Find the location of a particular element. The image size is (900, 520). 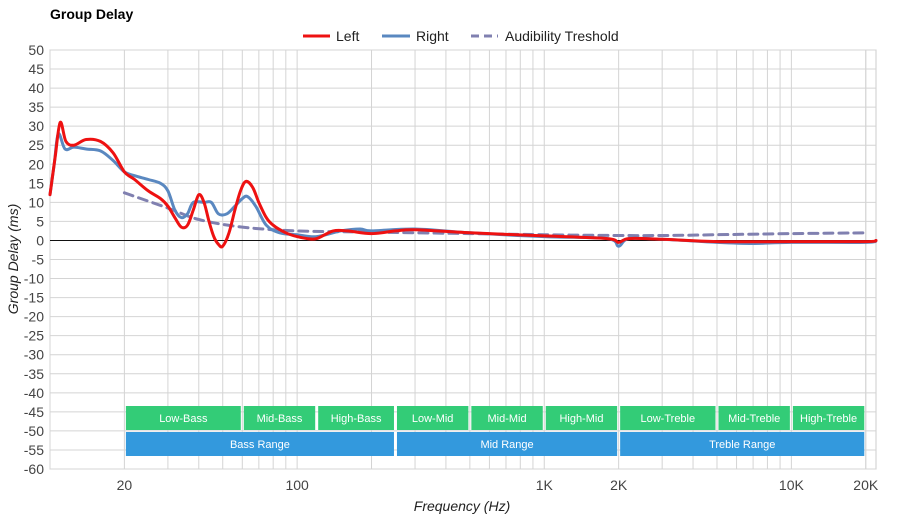

range-high-mid-label: High-Mid is located at coordinates (581, 419).